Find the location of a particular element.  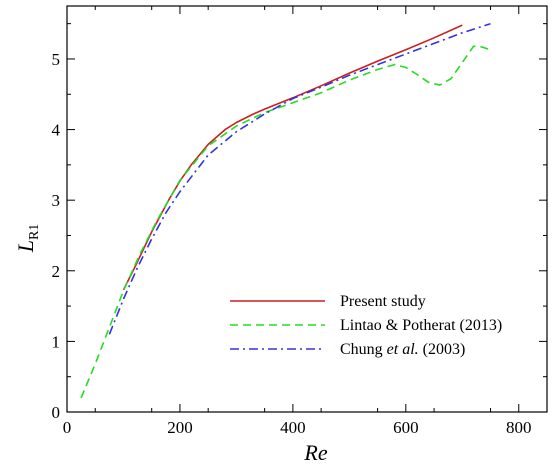

x-axis-title: Re is located at coordinates (315, 452).